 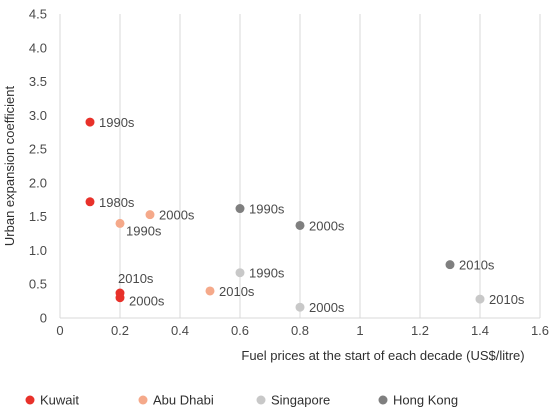 What do you see at coordinates (38, 284) in the screenshot?
I see `y-tick-label: 0.5` at bounding box center [38, 284].